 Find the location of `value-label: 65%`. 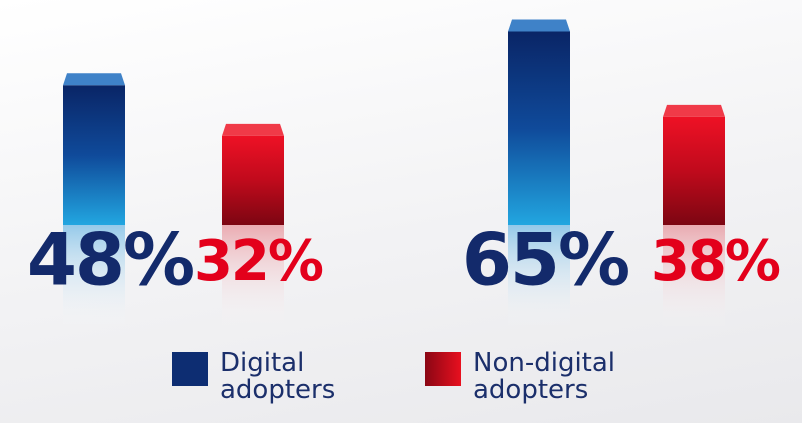

value-label: 65% is located at coordinates (545, 260).